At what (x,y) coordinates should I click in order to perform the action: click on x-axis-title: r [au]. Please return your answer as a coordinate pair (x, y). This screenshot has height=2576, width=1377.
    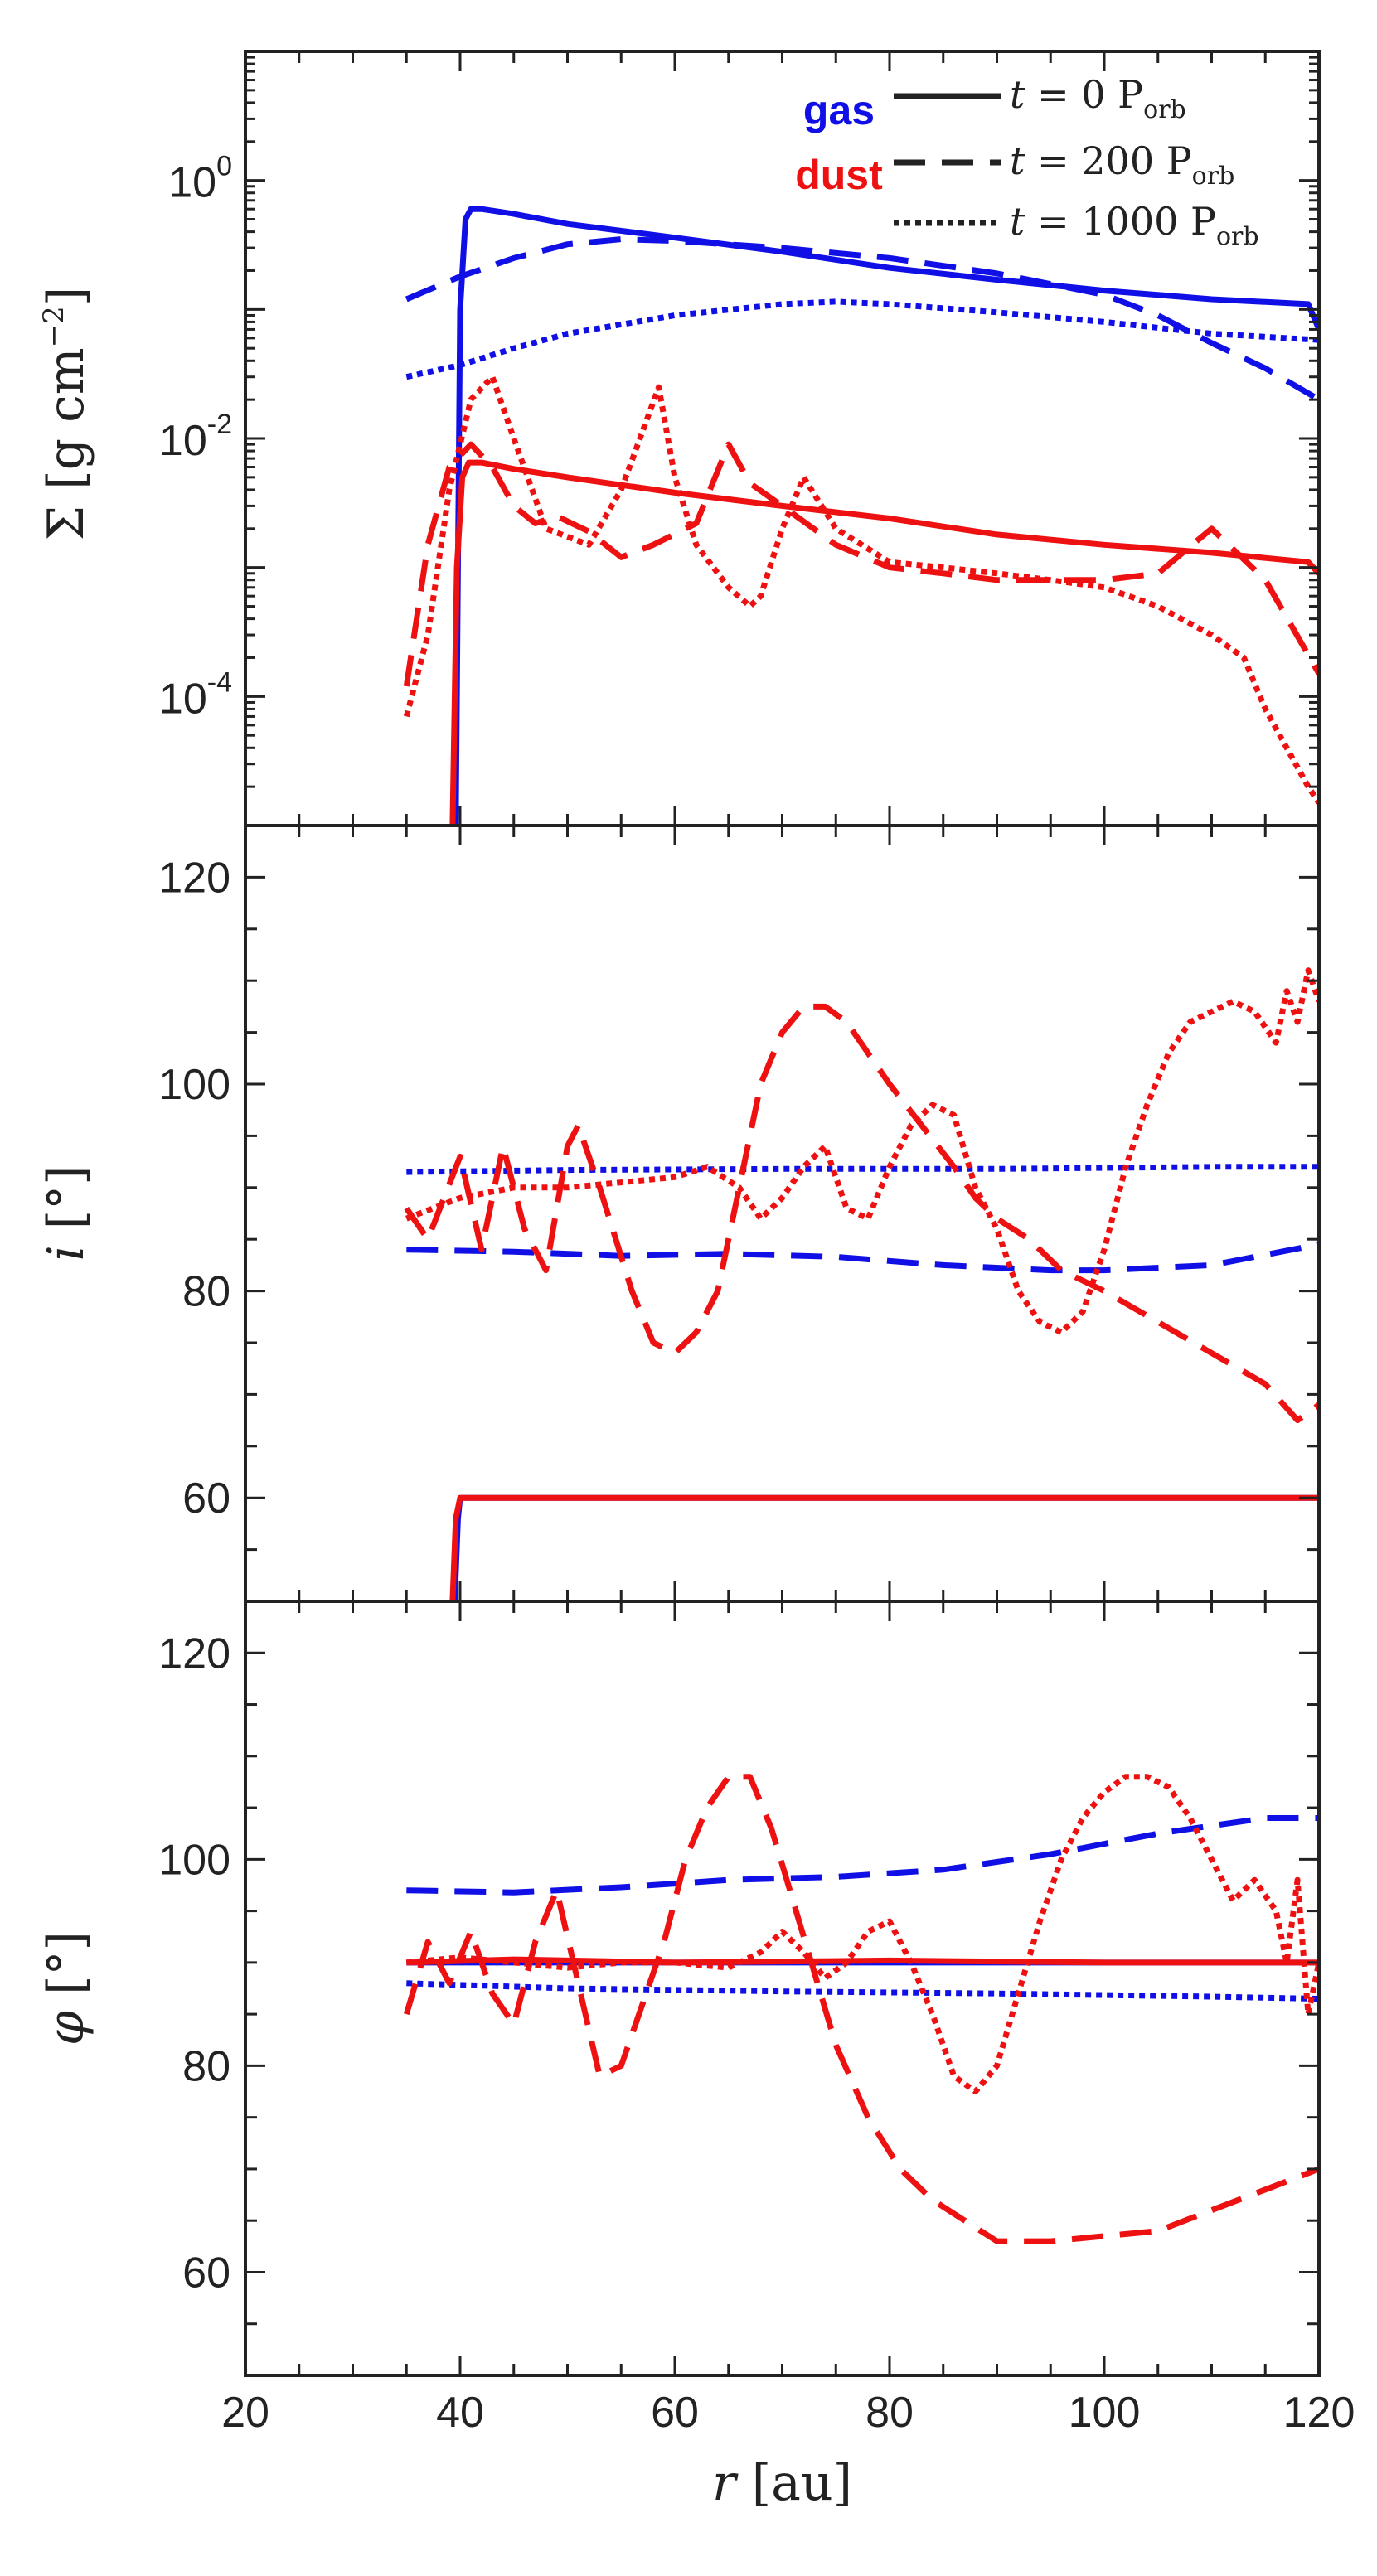
    Looking at the image, I should click on (782, 2483).